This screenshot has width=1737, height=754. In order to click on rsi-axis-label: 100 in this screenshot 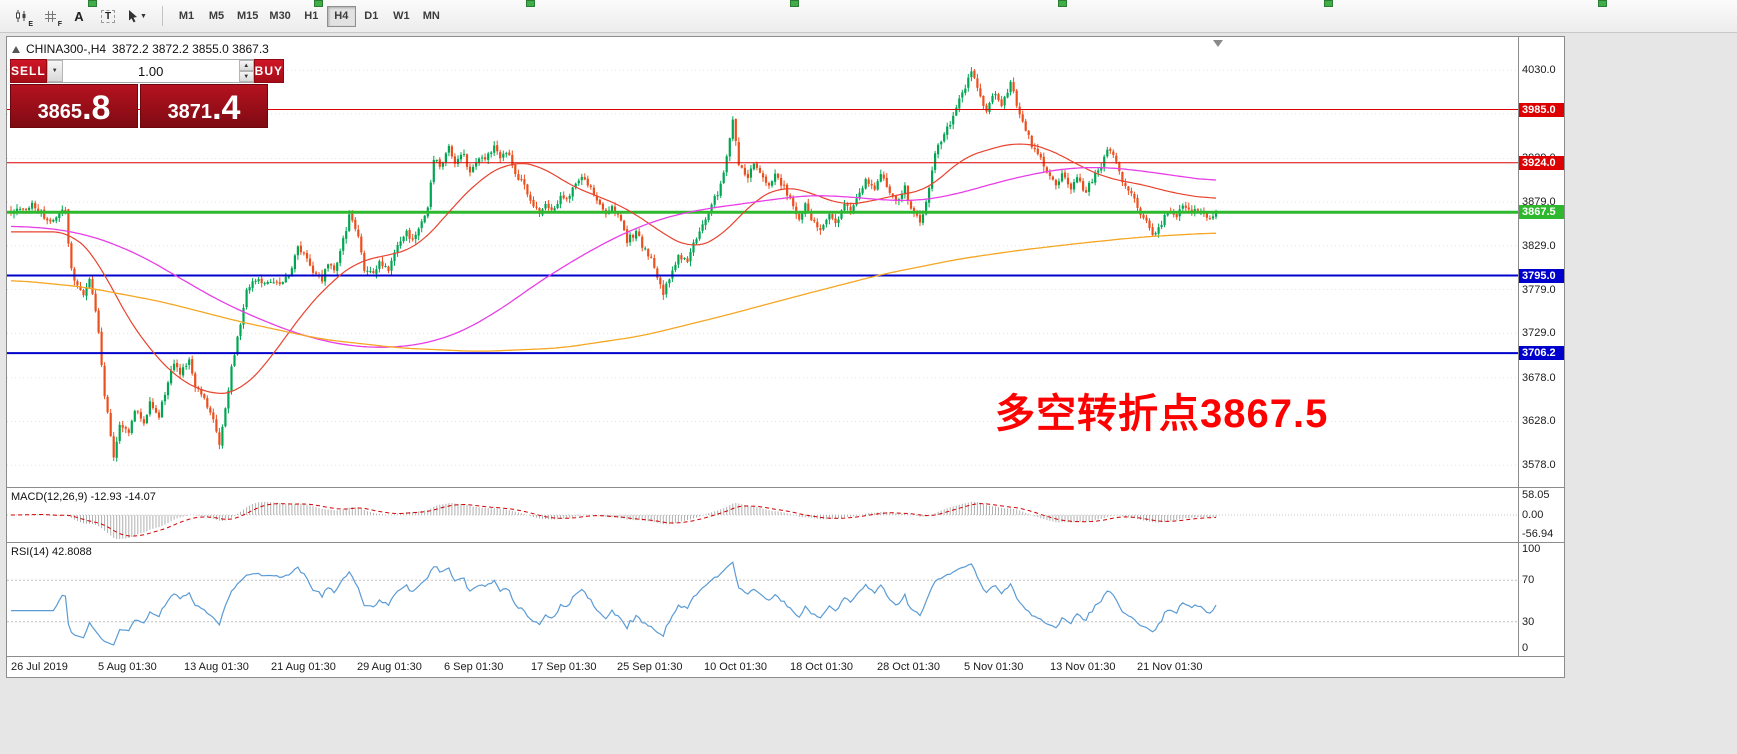, I will do `click(1531, 549)`.